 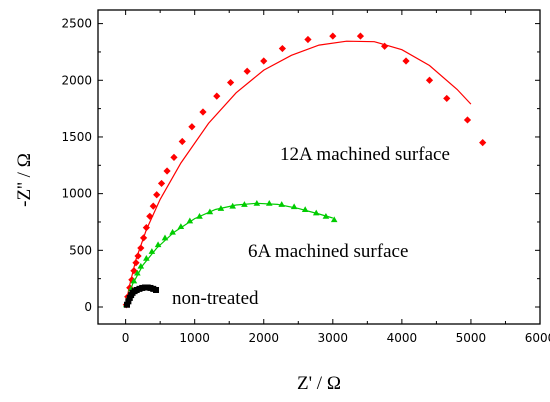 I want to click on y-tick-label: 2500, so click(x=76, y=24).